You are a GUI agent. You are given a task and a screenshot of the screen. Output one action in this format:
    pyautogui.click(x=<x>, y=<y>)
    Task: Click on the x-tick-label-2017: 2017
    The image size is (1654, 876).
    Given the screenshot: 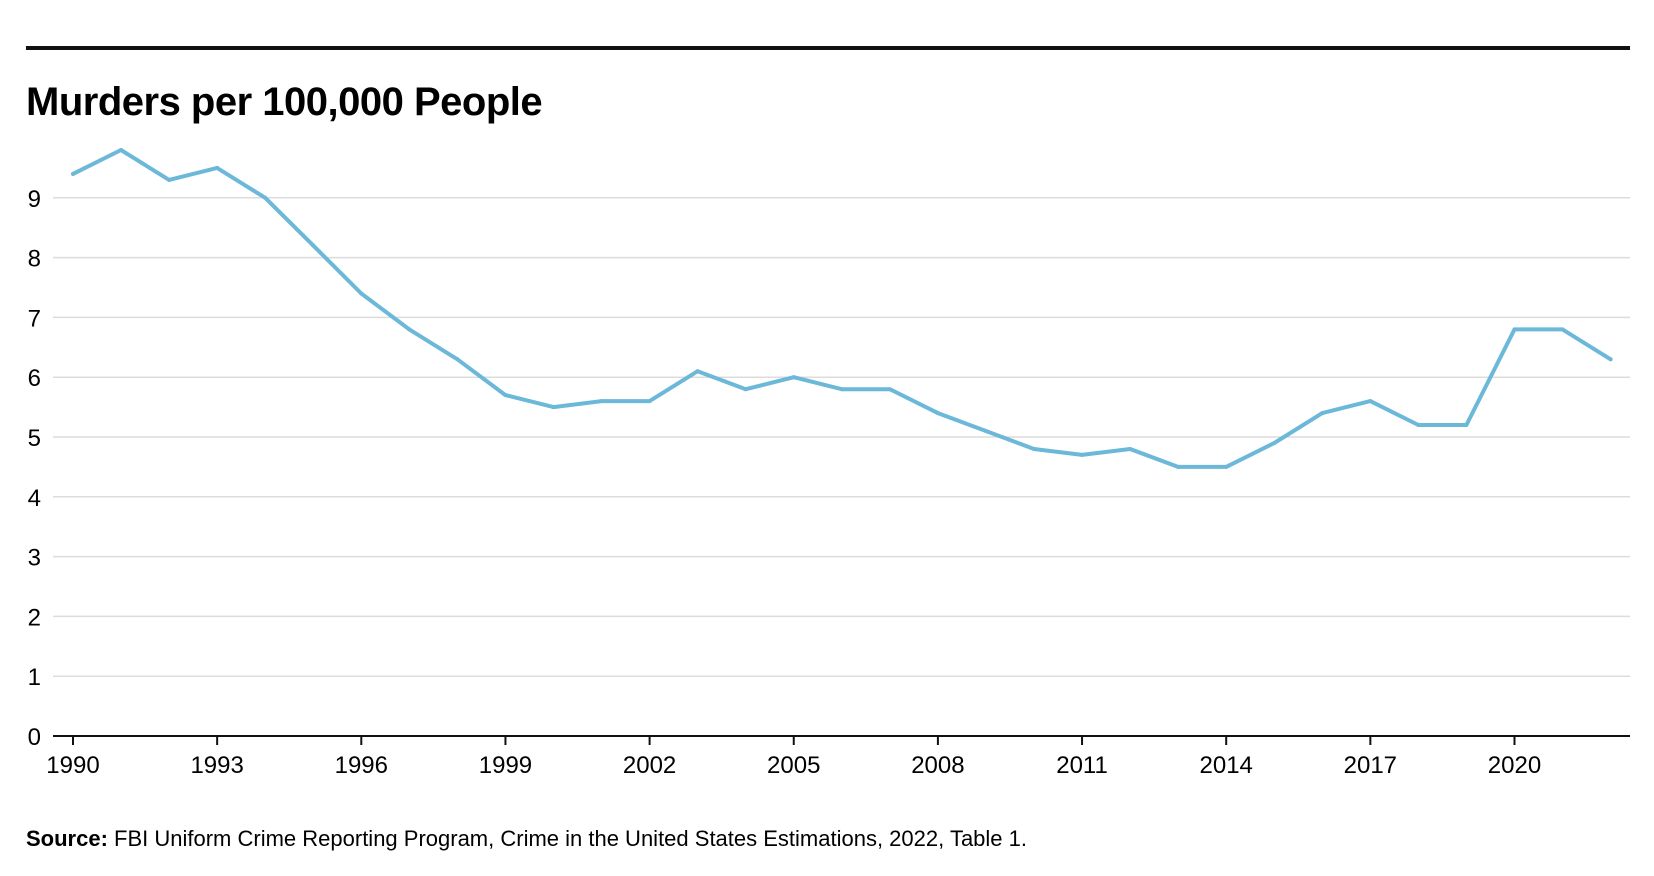 What is the action you would take?
    pyautogui.click(x=1370, y=765)
    